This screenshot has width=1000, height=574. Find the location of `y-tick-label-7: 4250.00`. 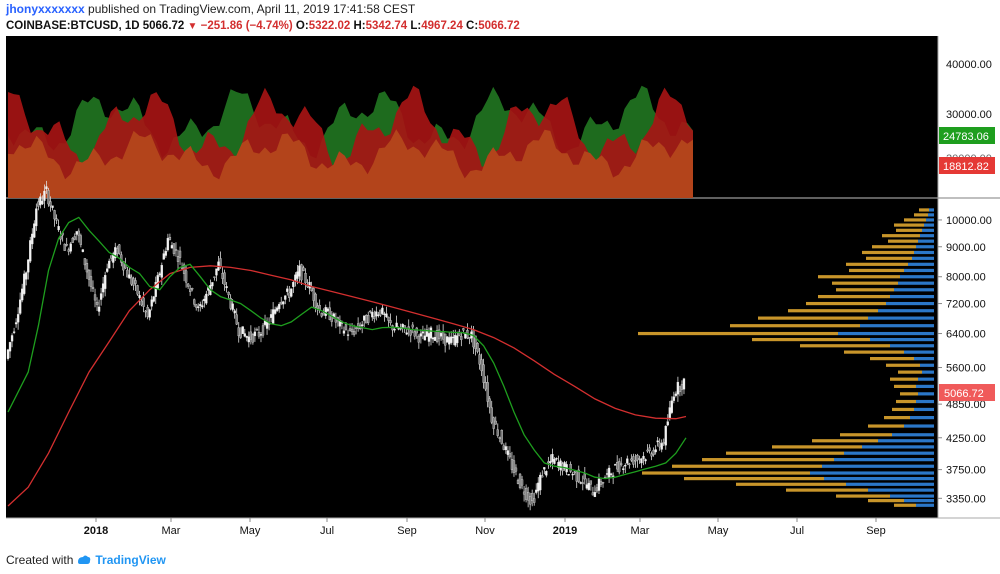

y-tick-label-7: 4250.00 is located at coordinates (966, 439).